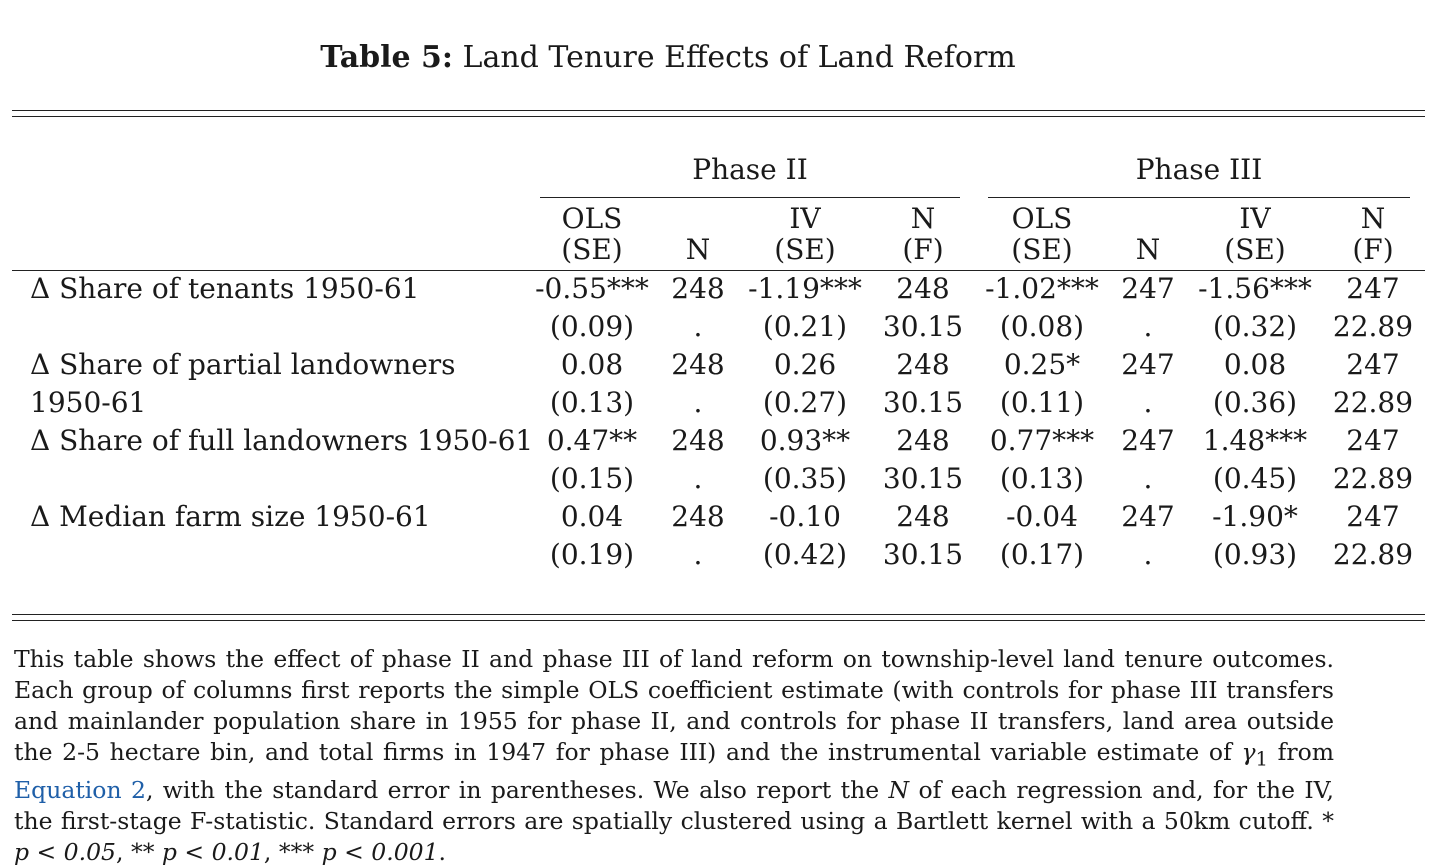 This screenshot has width=1456, height=868. I want to click on table-cell-estimate: -0.55***, so click(592, 288).